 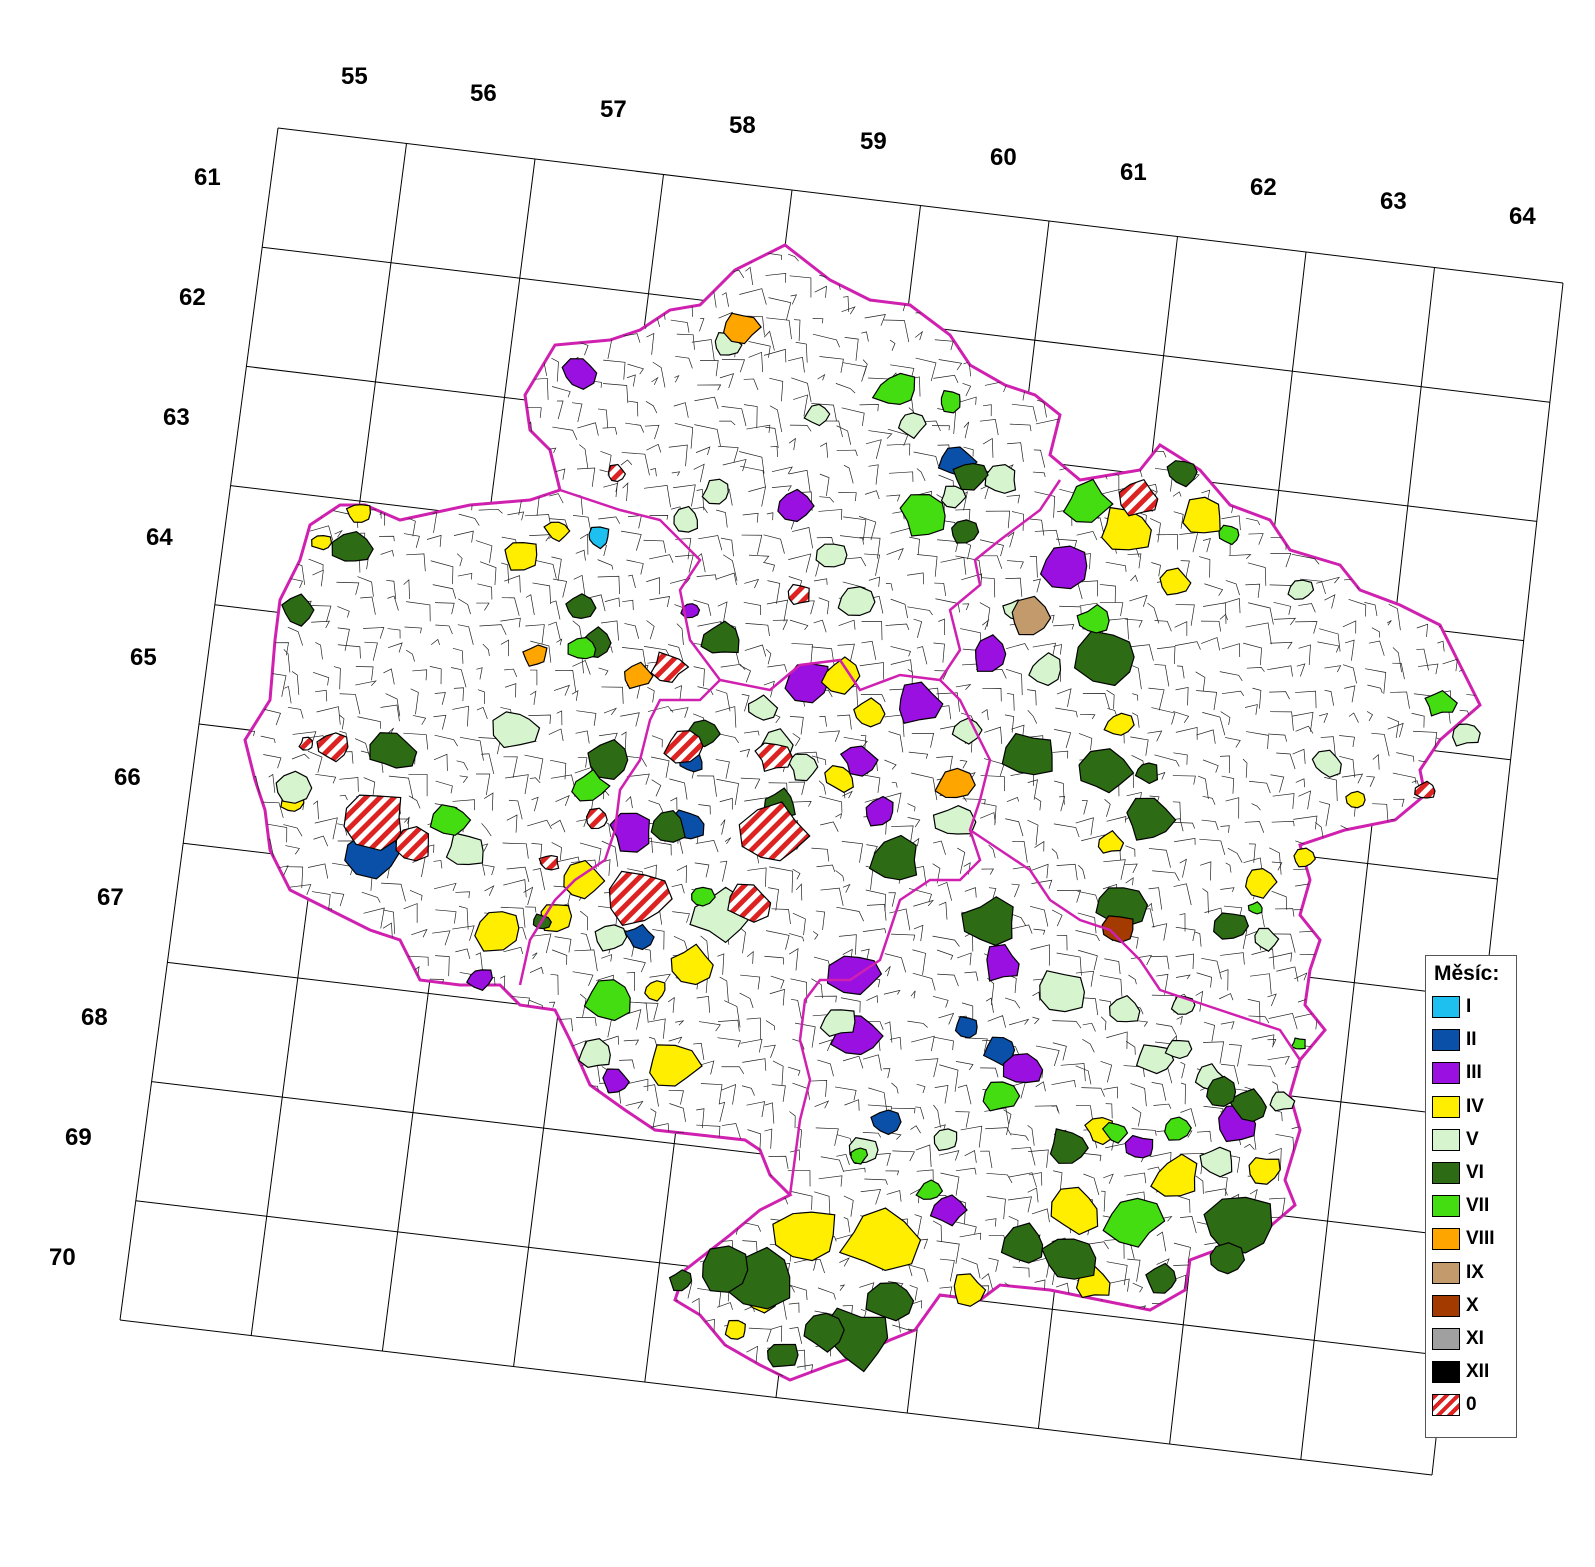 What do you see at coordinates (1475, 1272) in the screenshot?
I see `legend-label: IX` at bounding box center [1475, 1272].